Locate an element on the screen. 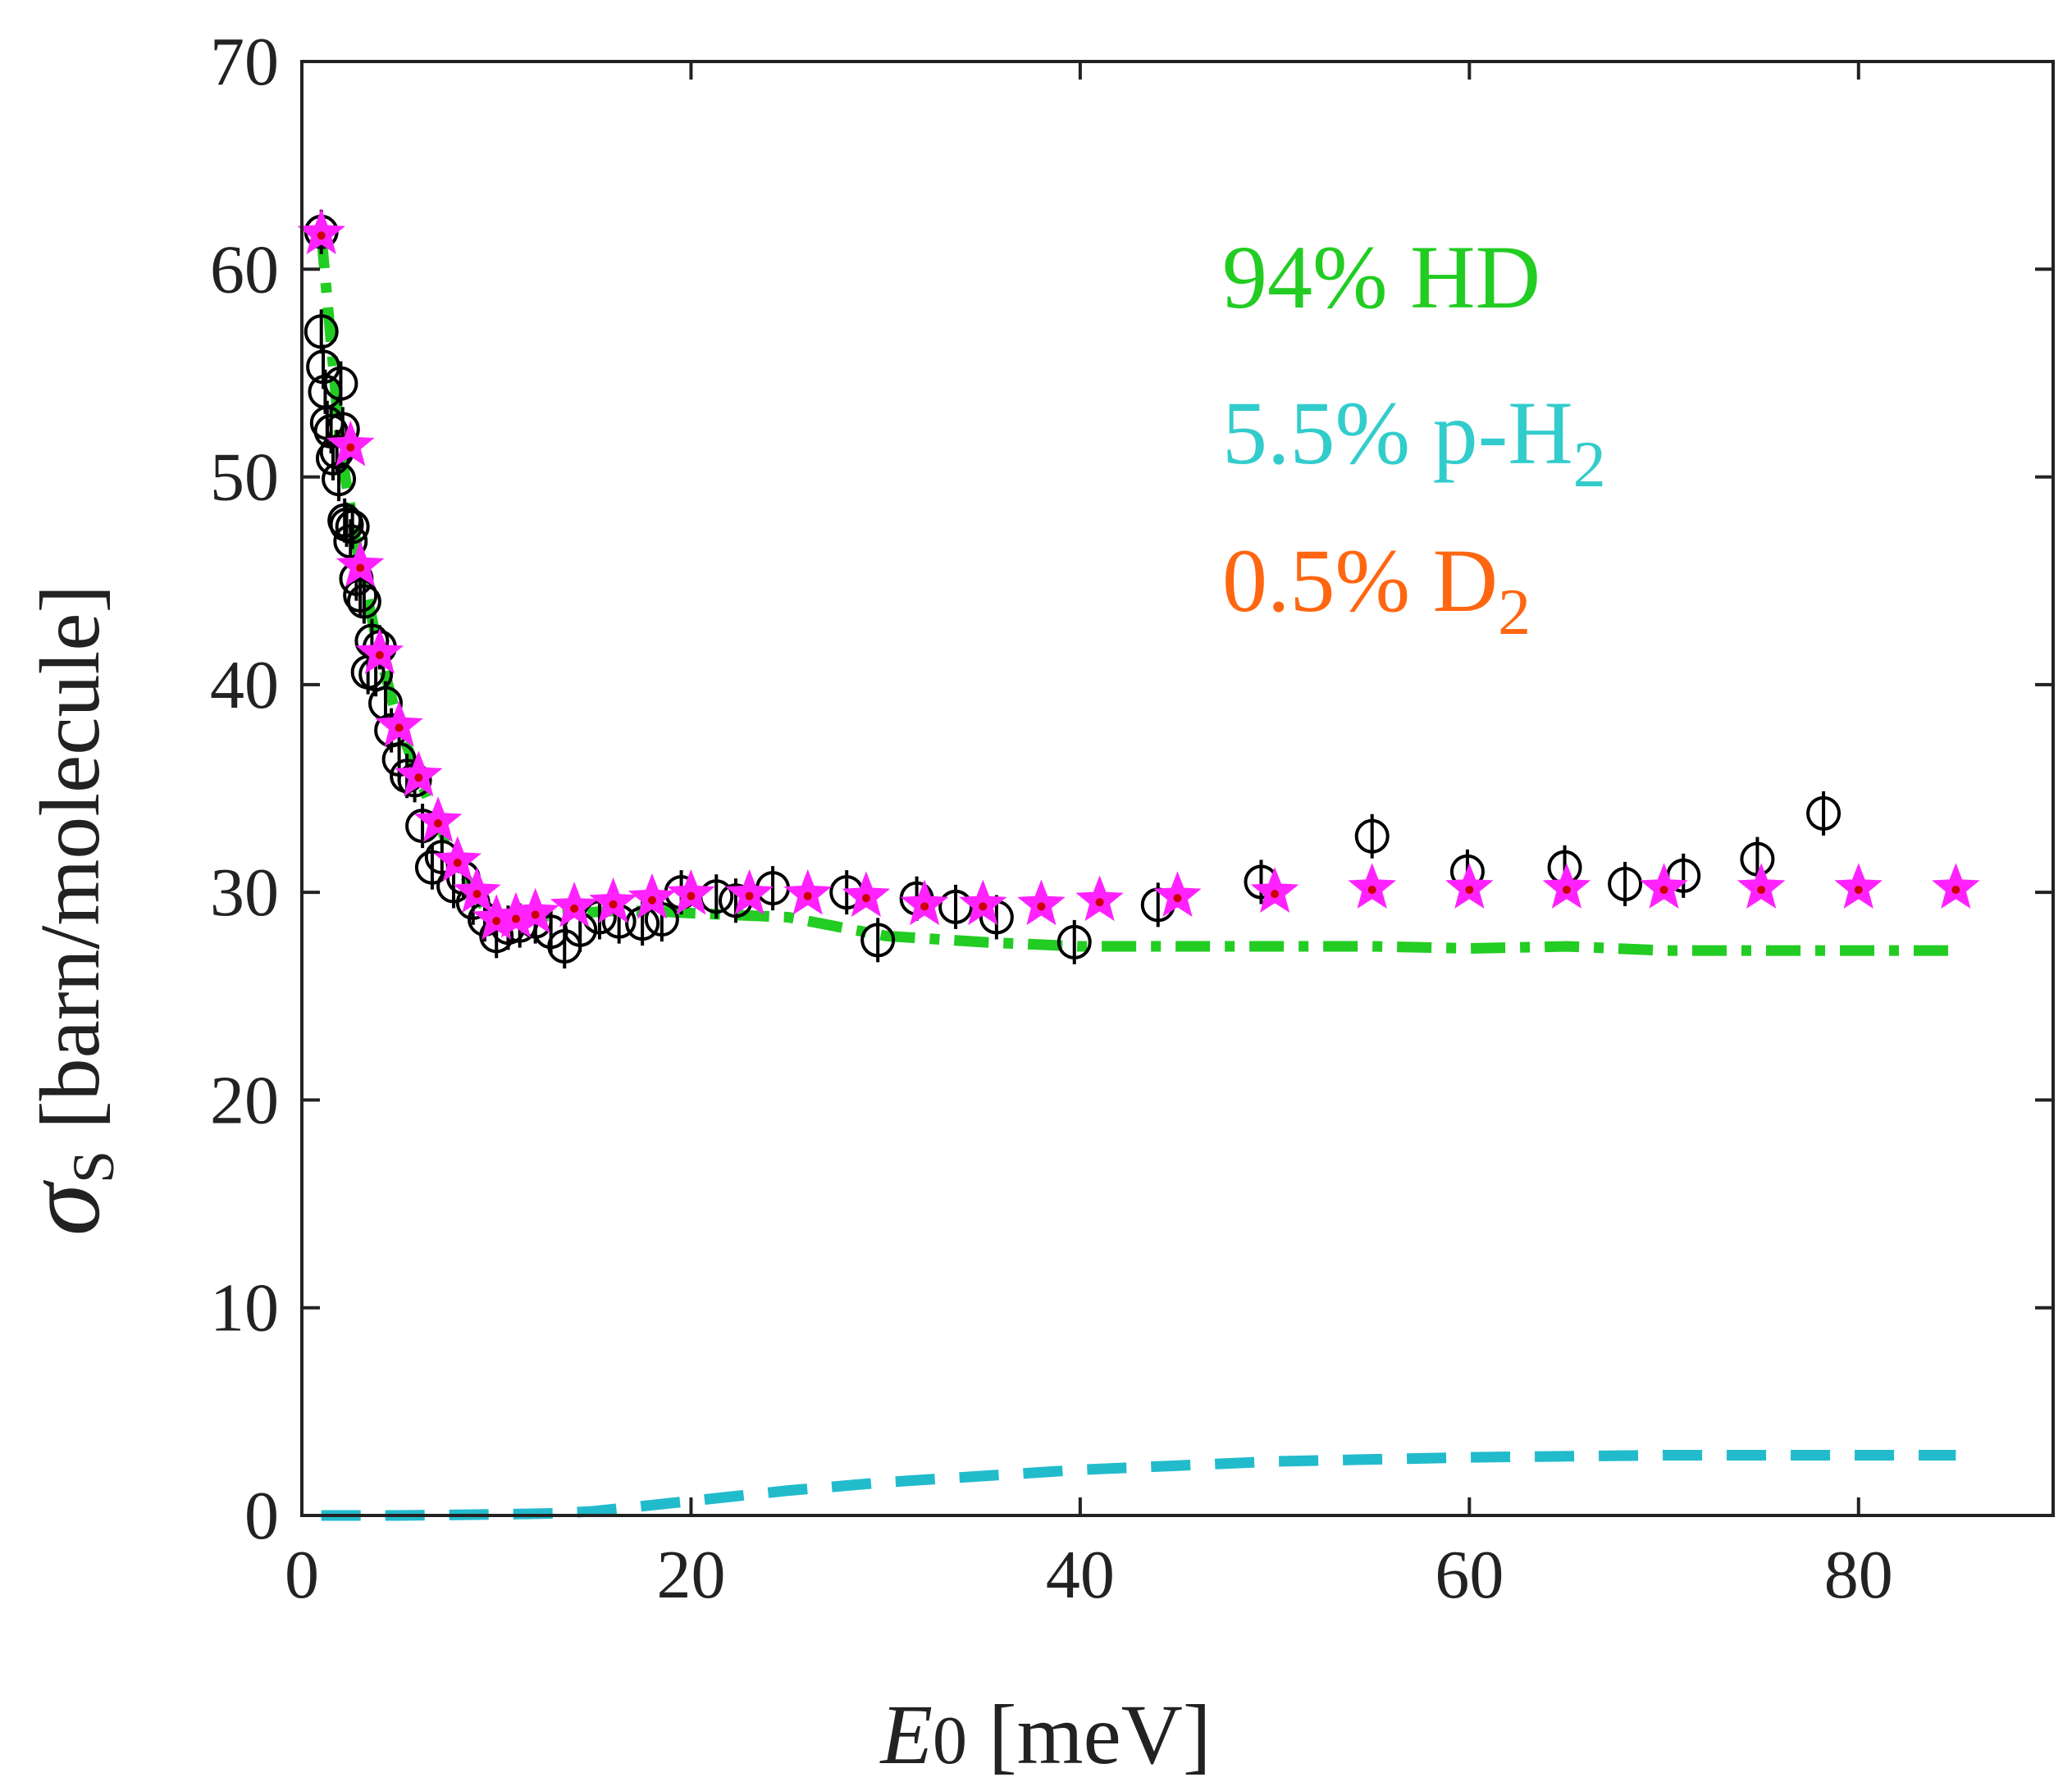 The image size is (2072, 1791). x-axis-title: E0 [meV] is located at coordinates (1046, 1735).